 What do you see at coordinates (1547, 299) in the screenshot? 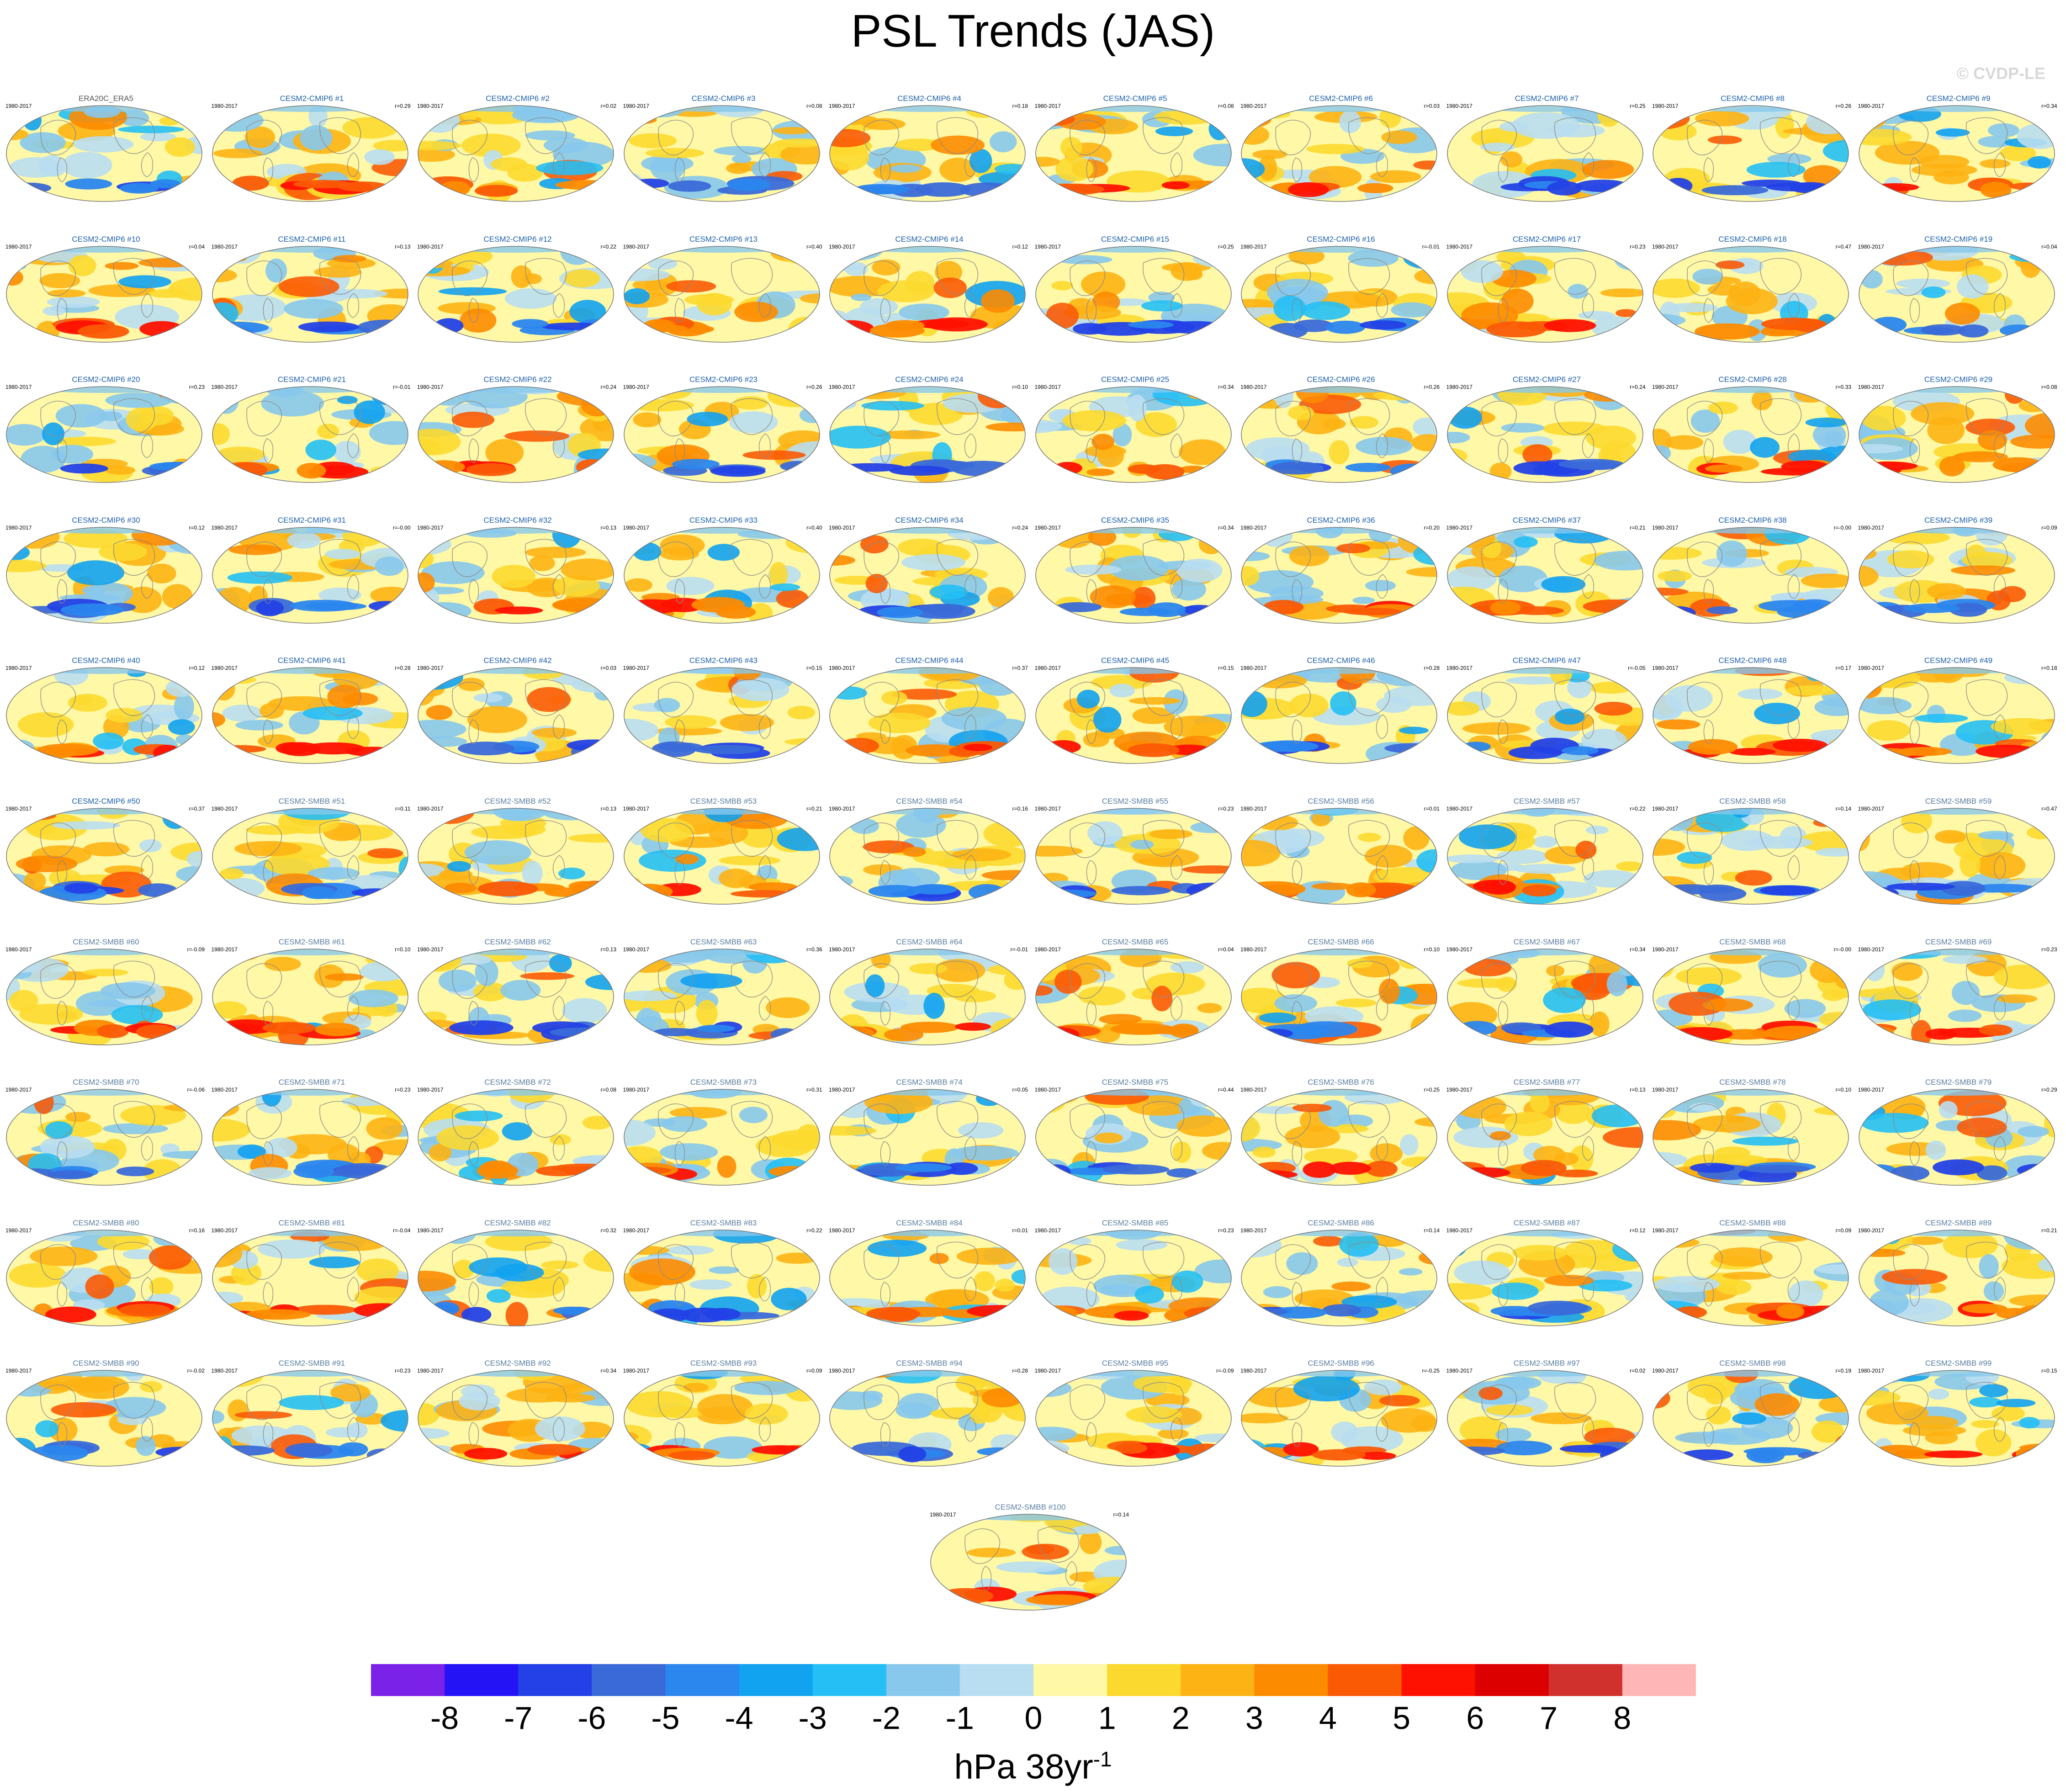
I see `map-panel: CESM2-CMIP6 #17 1980-2017 r=0.23` at bounding box center [1547, 299].